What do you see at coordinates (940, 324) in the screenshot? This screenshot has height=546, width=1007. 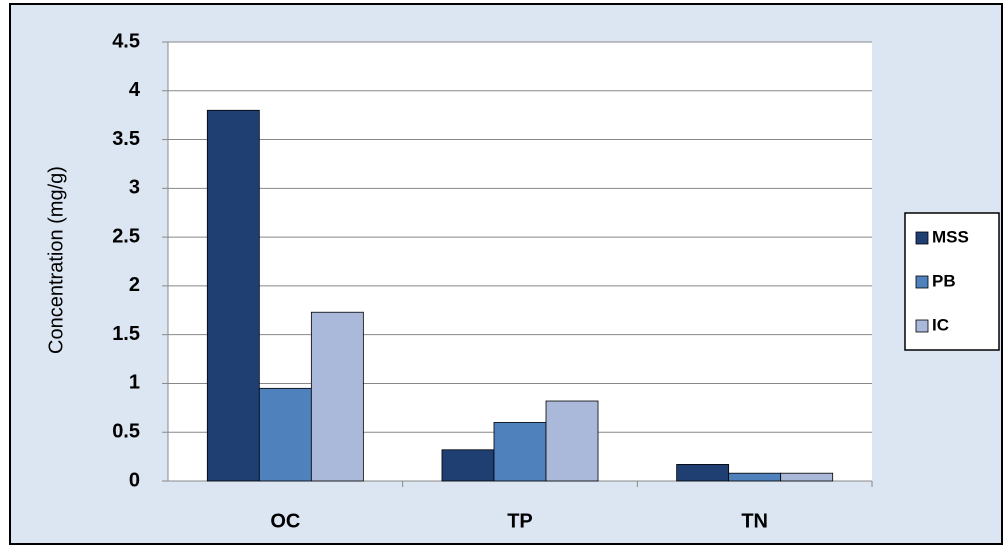 I see `legend-label: IC` at bounding box center [940, 324].